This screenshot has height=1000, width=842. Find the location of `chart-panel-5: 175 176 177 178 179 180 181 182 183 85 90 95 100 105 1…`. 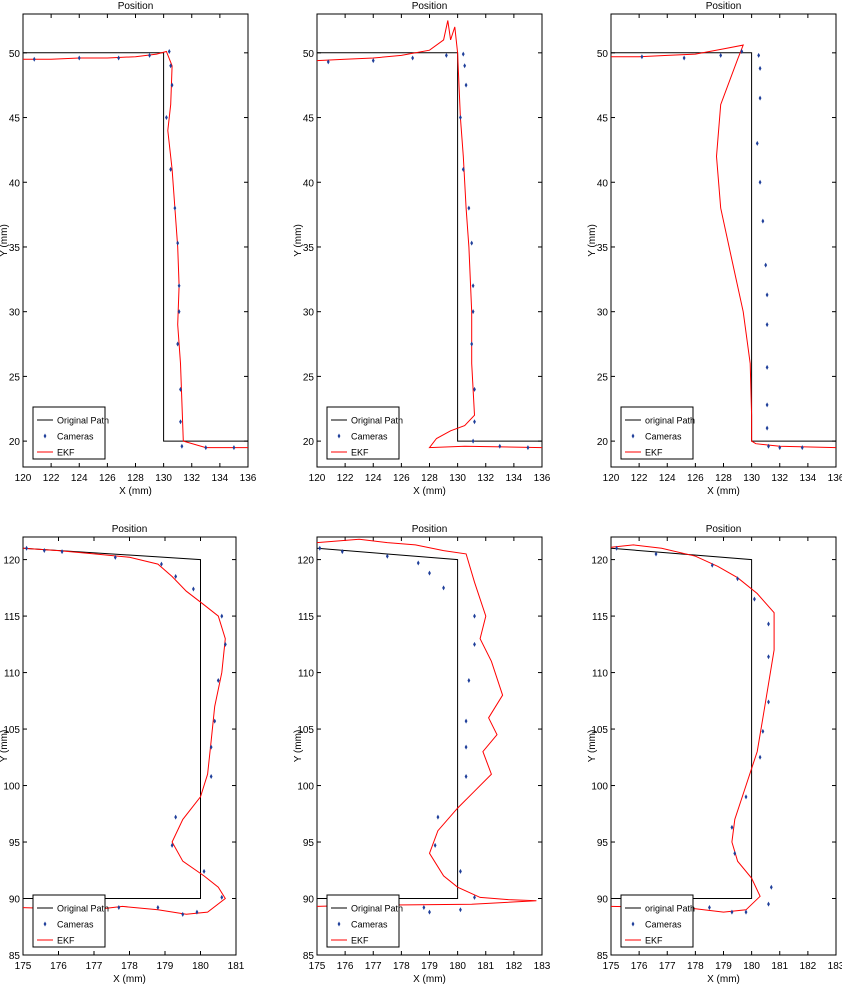

chart-panel-5: 175 176 177 178 179 180 181 182 183 85 90 95 100 105 1… is located at coordinates (422, 754).